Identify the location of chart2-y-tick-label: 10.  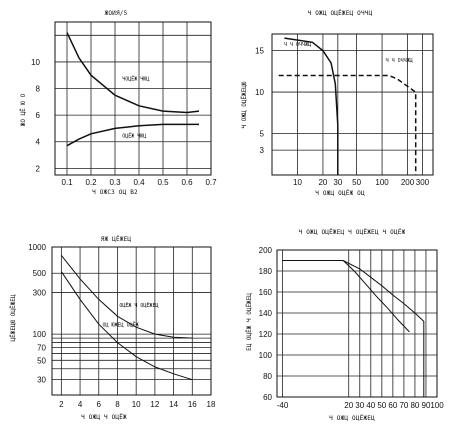
(259, 92).